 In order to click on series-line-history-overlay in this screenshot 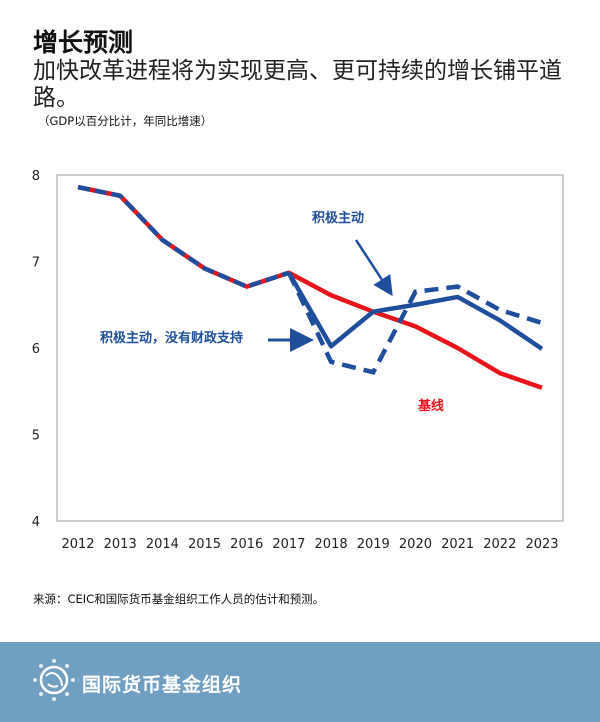, I will do `click(183, 236)`.